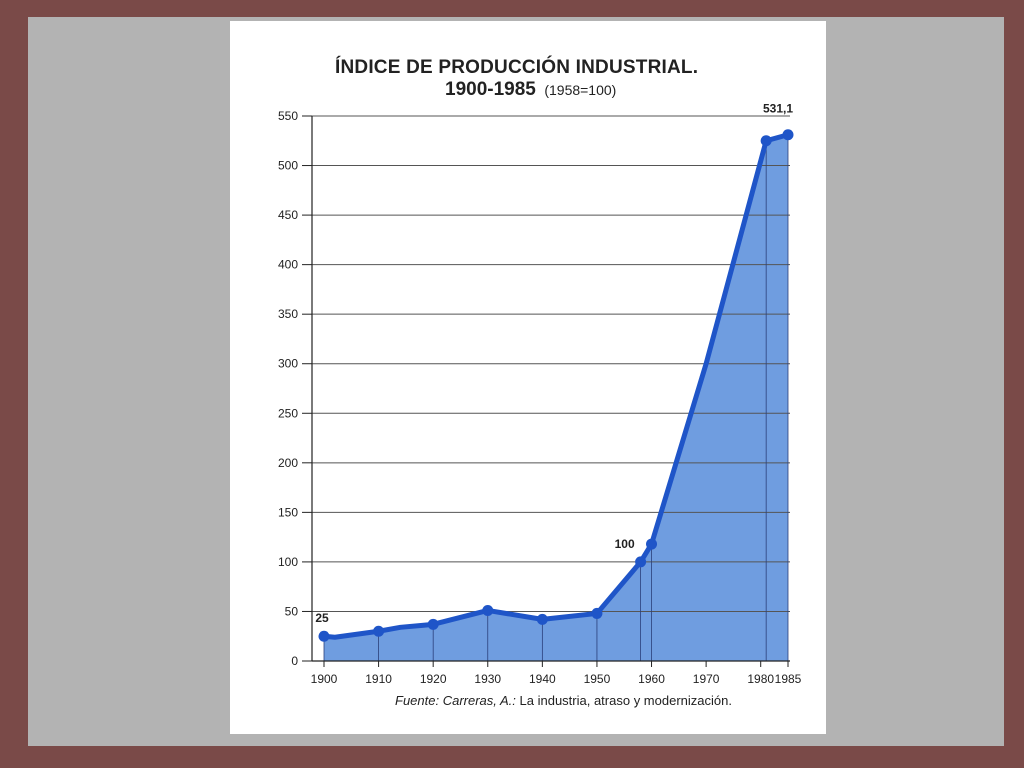 This screenshot has width=1024, height=768. Describe the element at coordinates (517, 67) in the screenshot. I see `chart-title: ÍNDICE DE PRODUCCIÓN INDUSTRIAL.` at that location.